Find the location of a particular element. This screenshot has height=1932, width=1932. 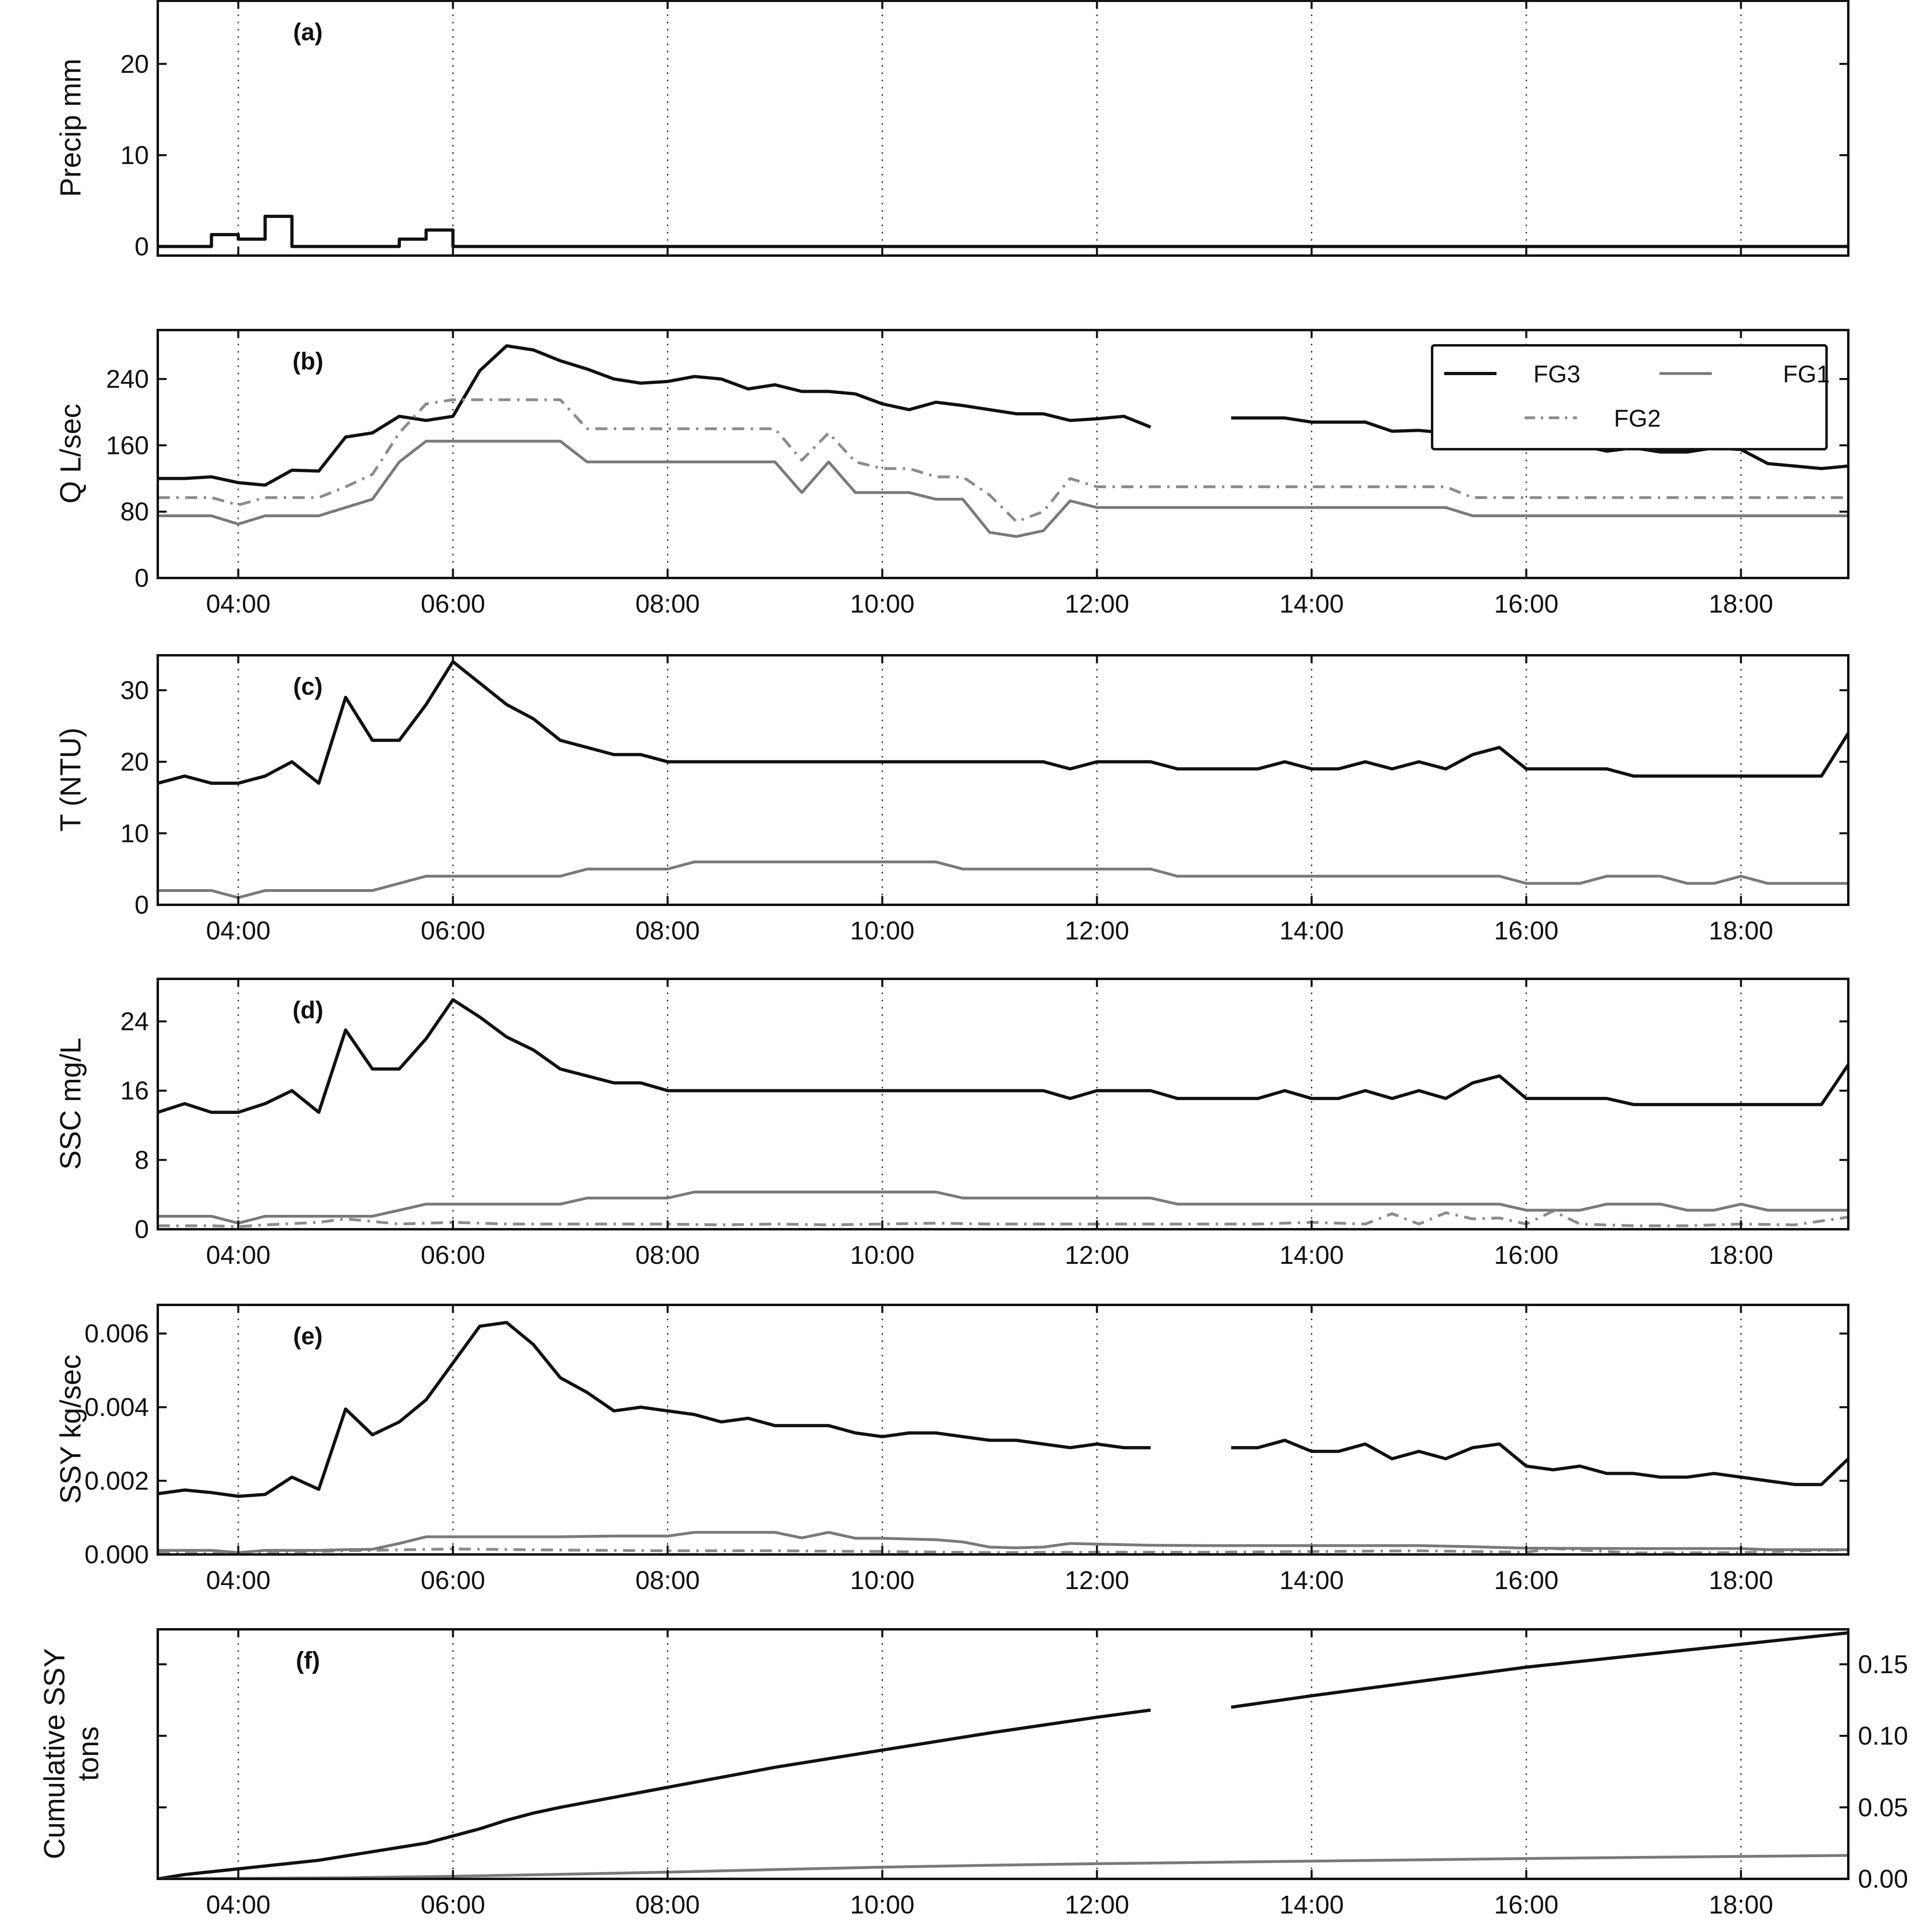

series-line-precip is located at coordinates (1003, 231).